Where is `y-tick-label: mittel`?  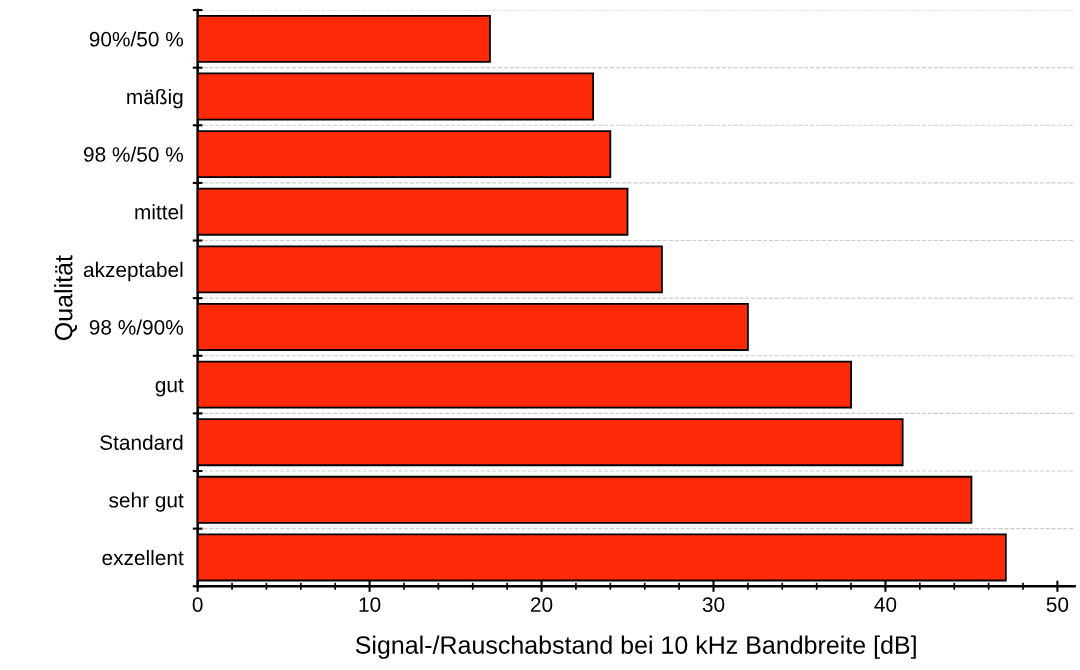
y-tick-label: mittel is located at coordinates (159, 212).